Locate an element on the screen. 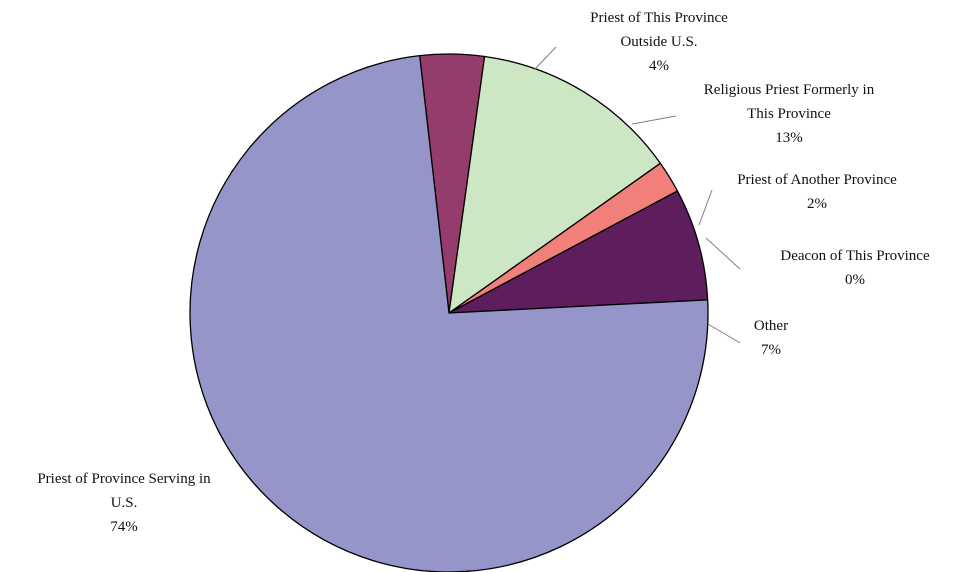  slice-label-5: Priest of Province Serving in U.S. 74% is located at coordinates (124, 503).